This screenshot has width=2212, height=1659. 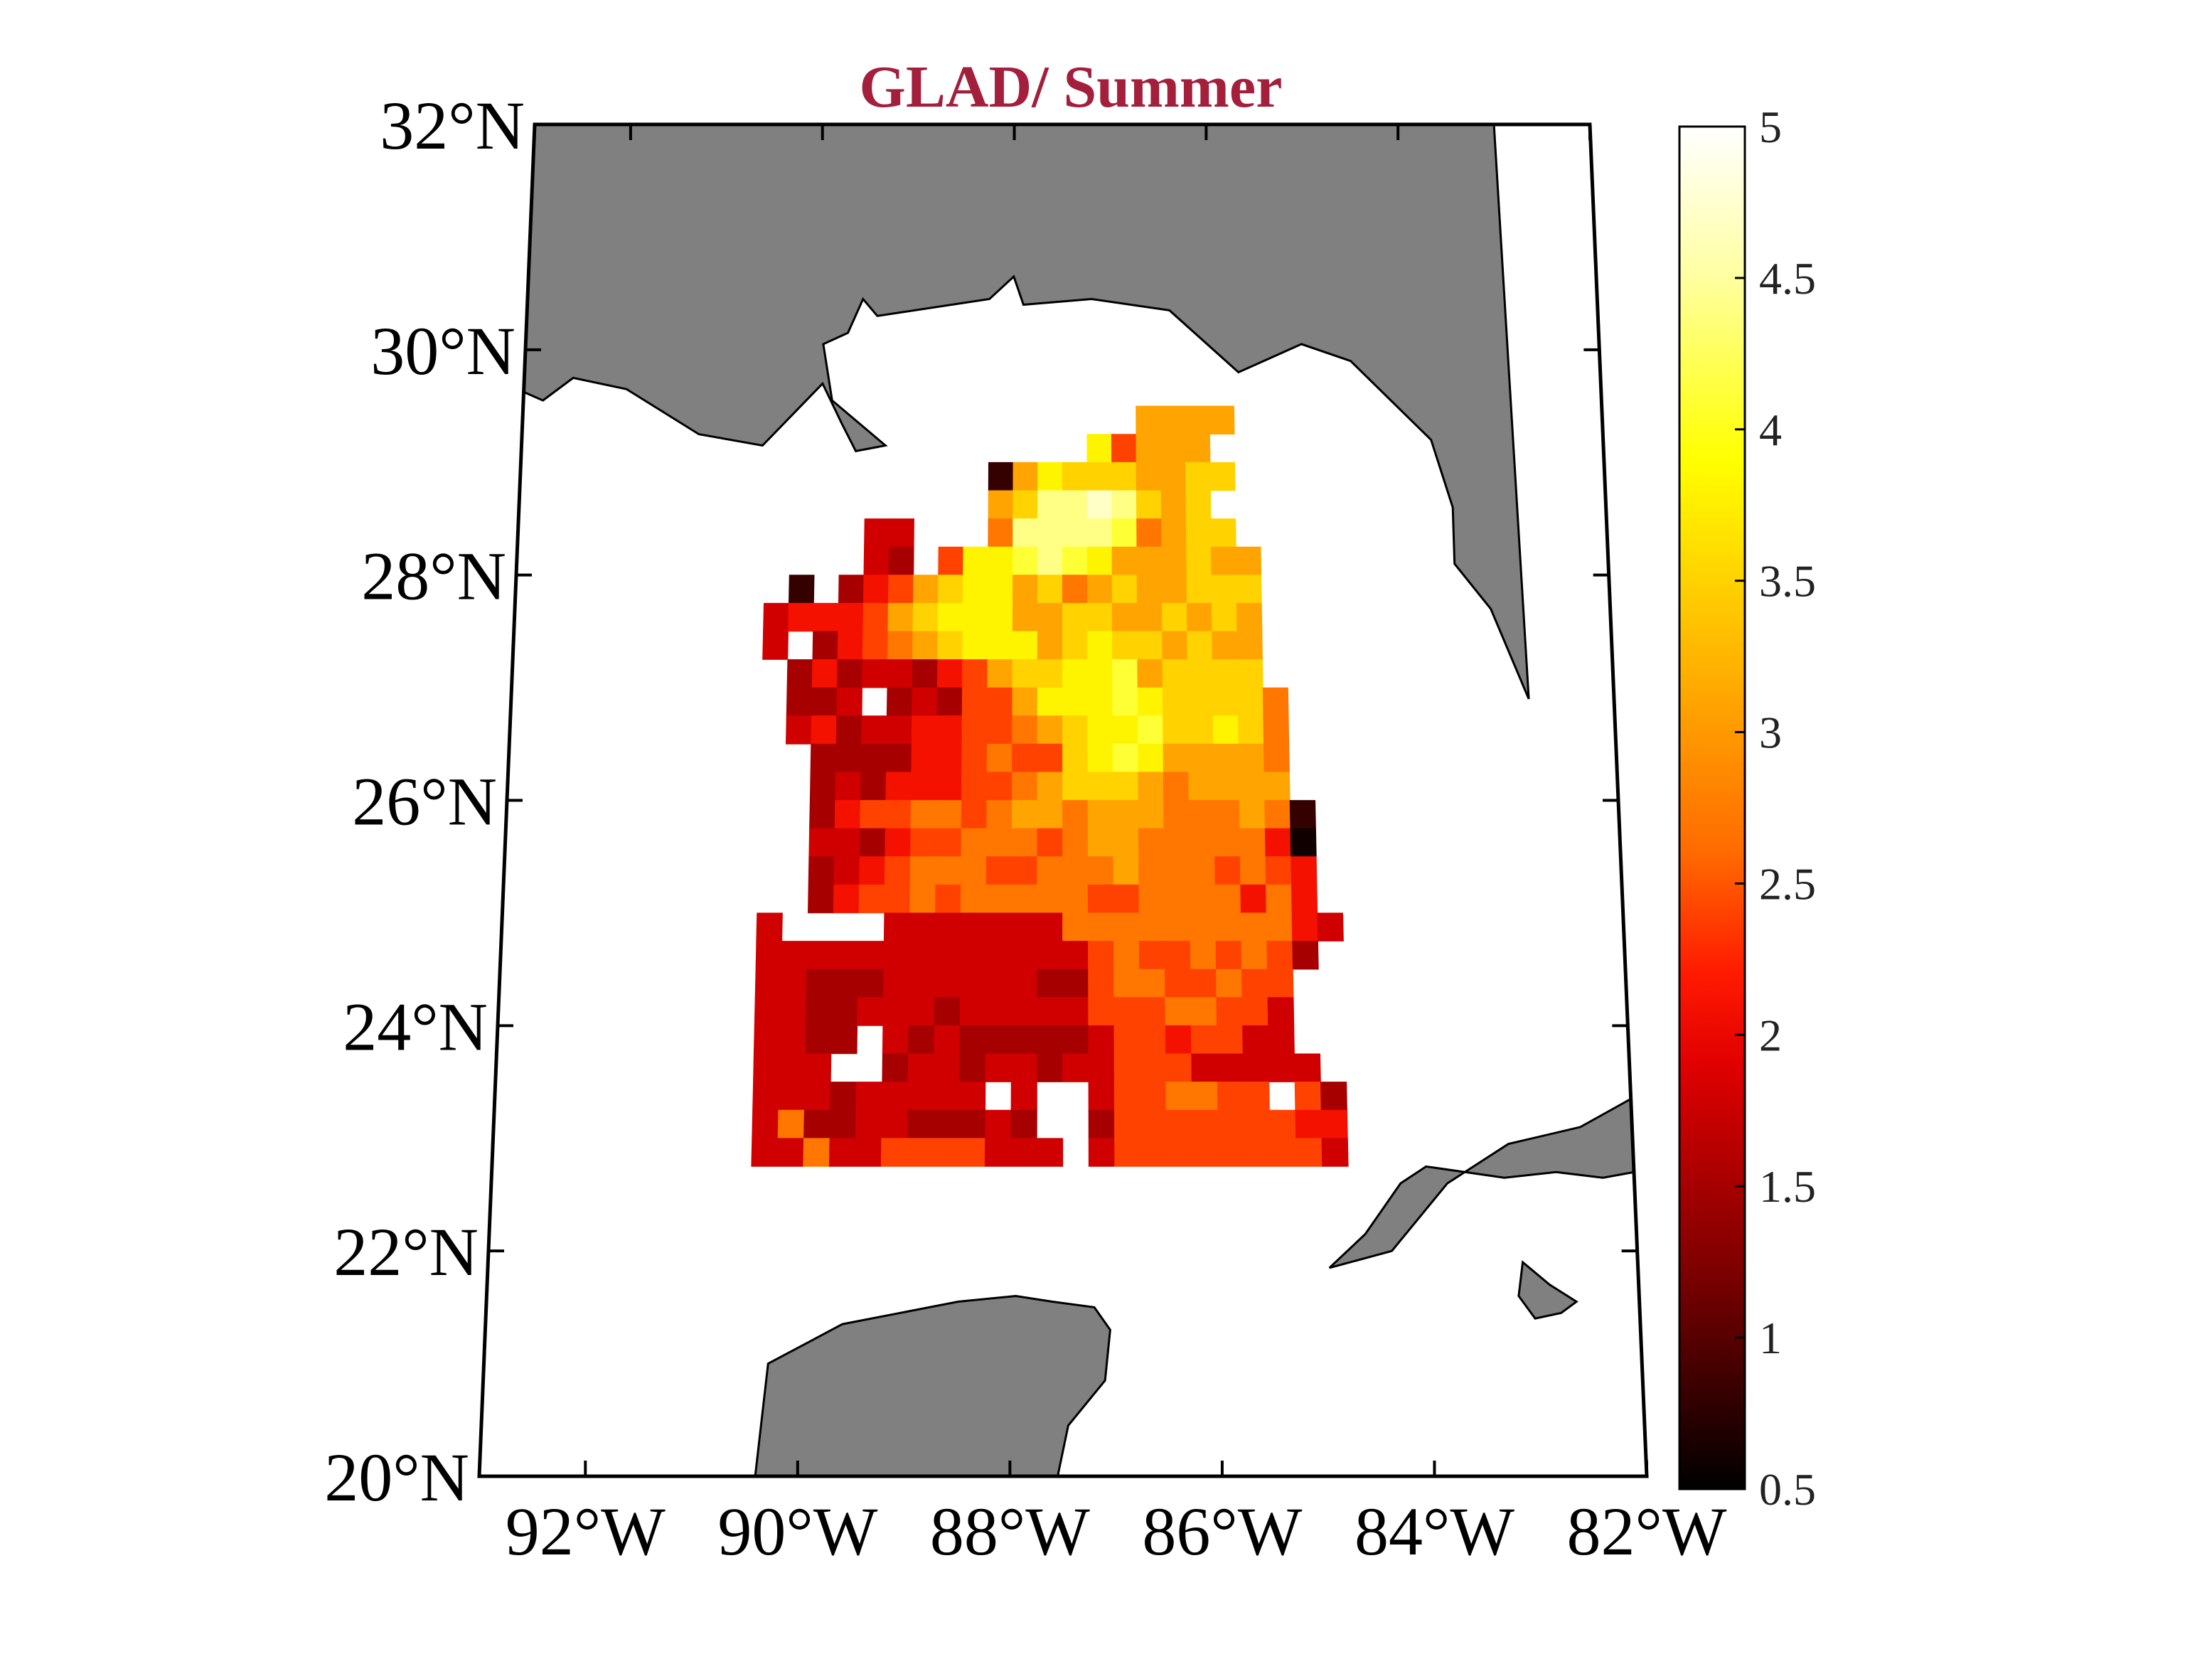 What do you see at coordinates (586, 1531) in the screenshot?
I see `lon-tick-label: 92°W` at bounding box center [586, 1531].